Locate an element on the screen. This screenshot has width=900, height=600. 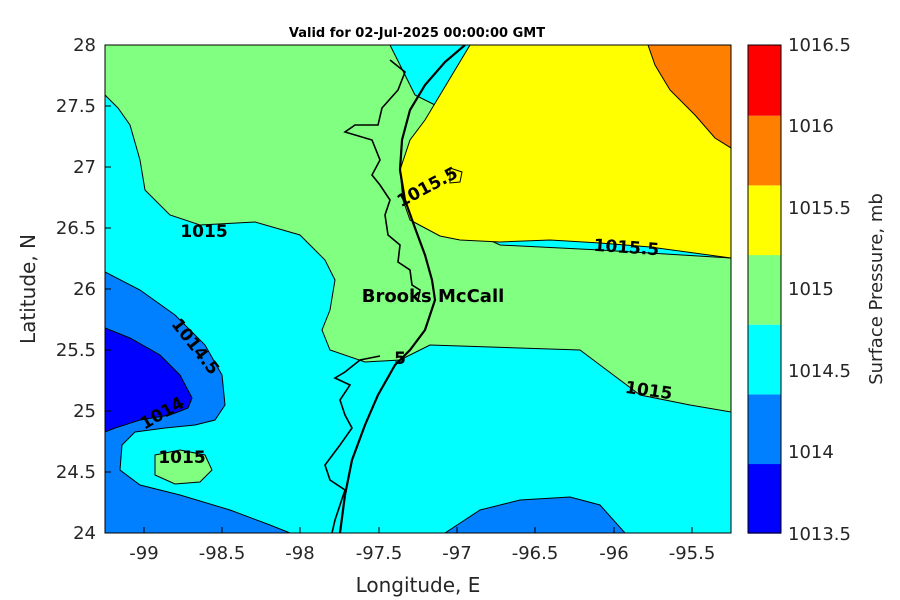
colorbar-tick-label: 1014 is located at coordinates (811, 452).